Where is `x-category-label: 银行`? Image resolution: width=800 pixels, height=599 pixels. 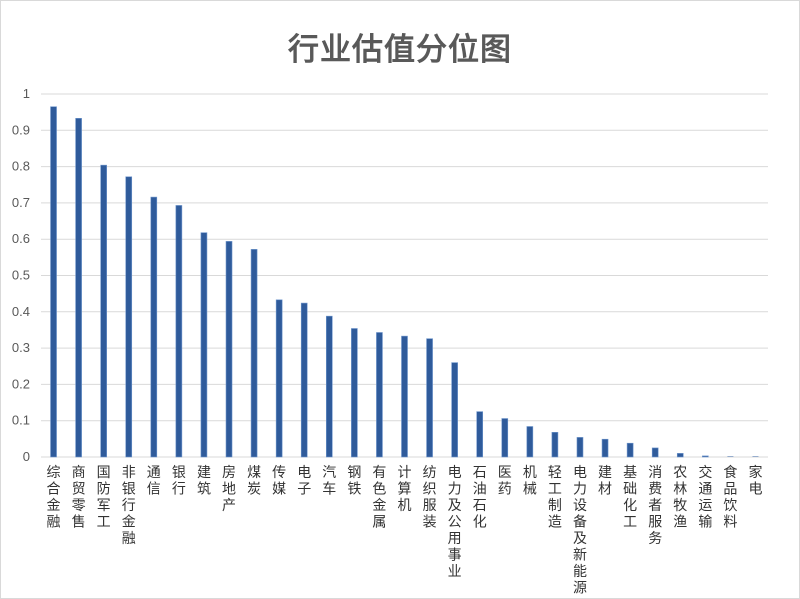 x-category-label: 银行 is located at coordinates (179, 481).